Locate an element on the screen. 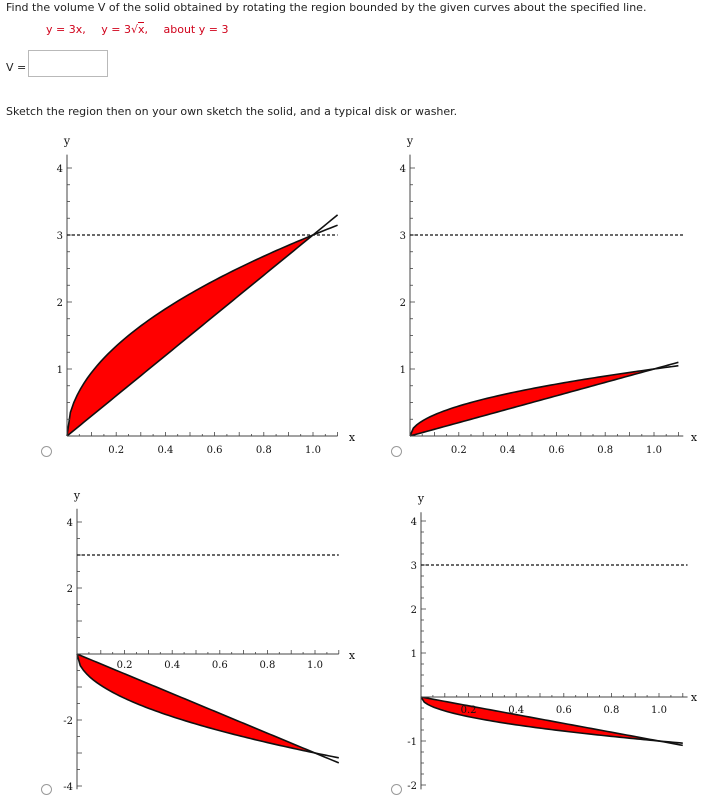 The height and width of the screenshot is (802, 717). radio-graph-c is located at coordinates (46, 789).